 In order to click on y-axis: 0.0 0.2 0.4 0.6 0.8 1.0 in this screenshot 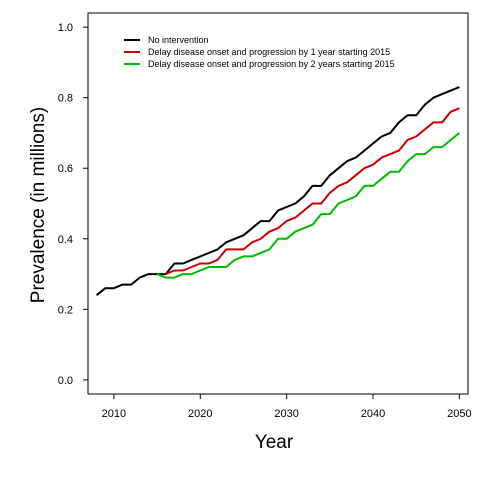, I will do `click(73, 204)`.